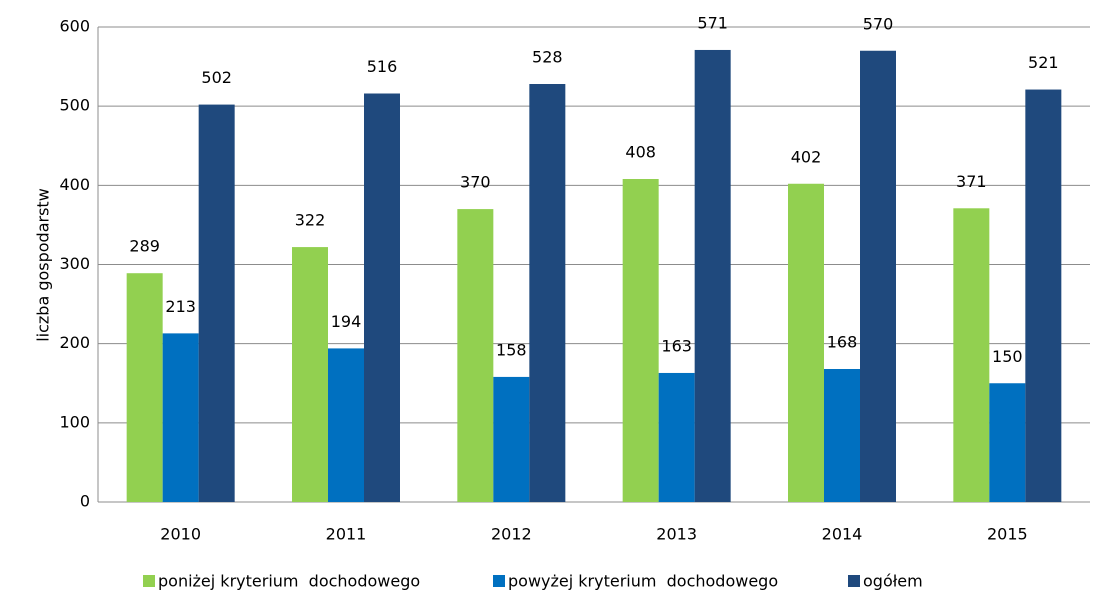  Describe the element at coordinates (806, 156) in the screenshot. I see `data-label: 402` at that location.